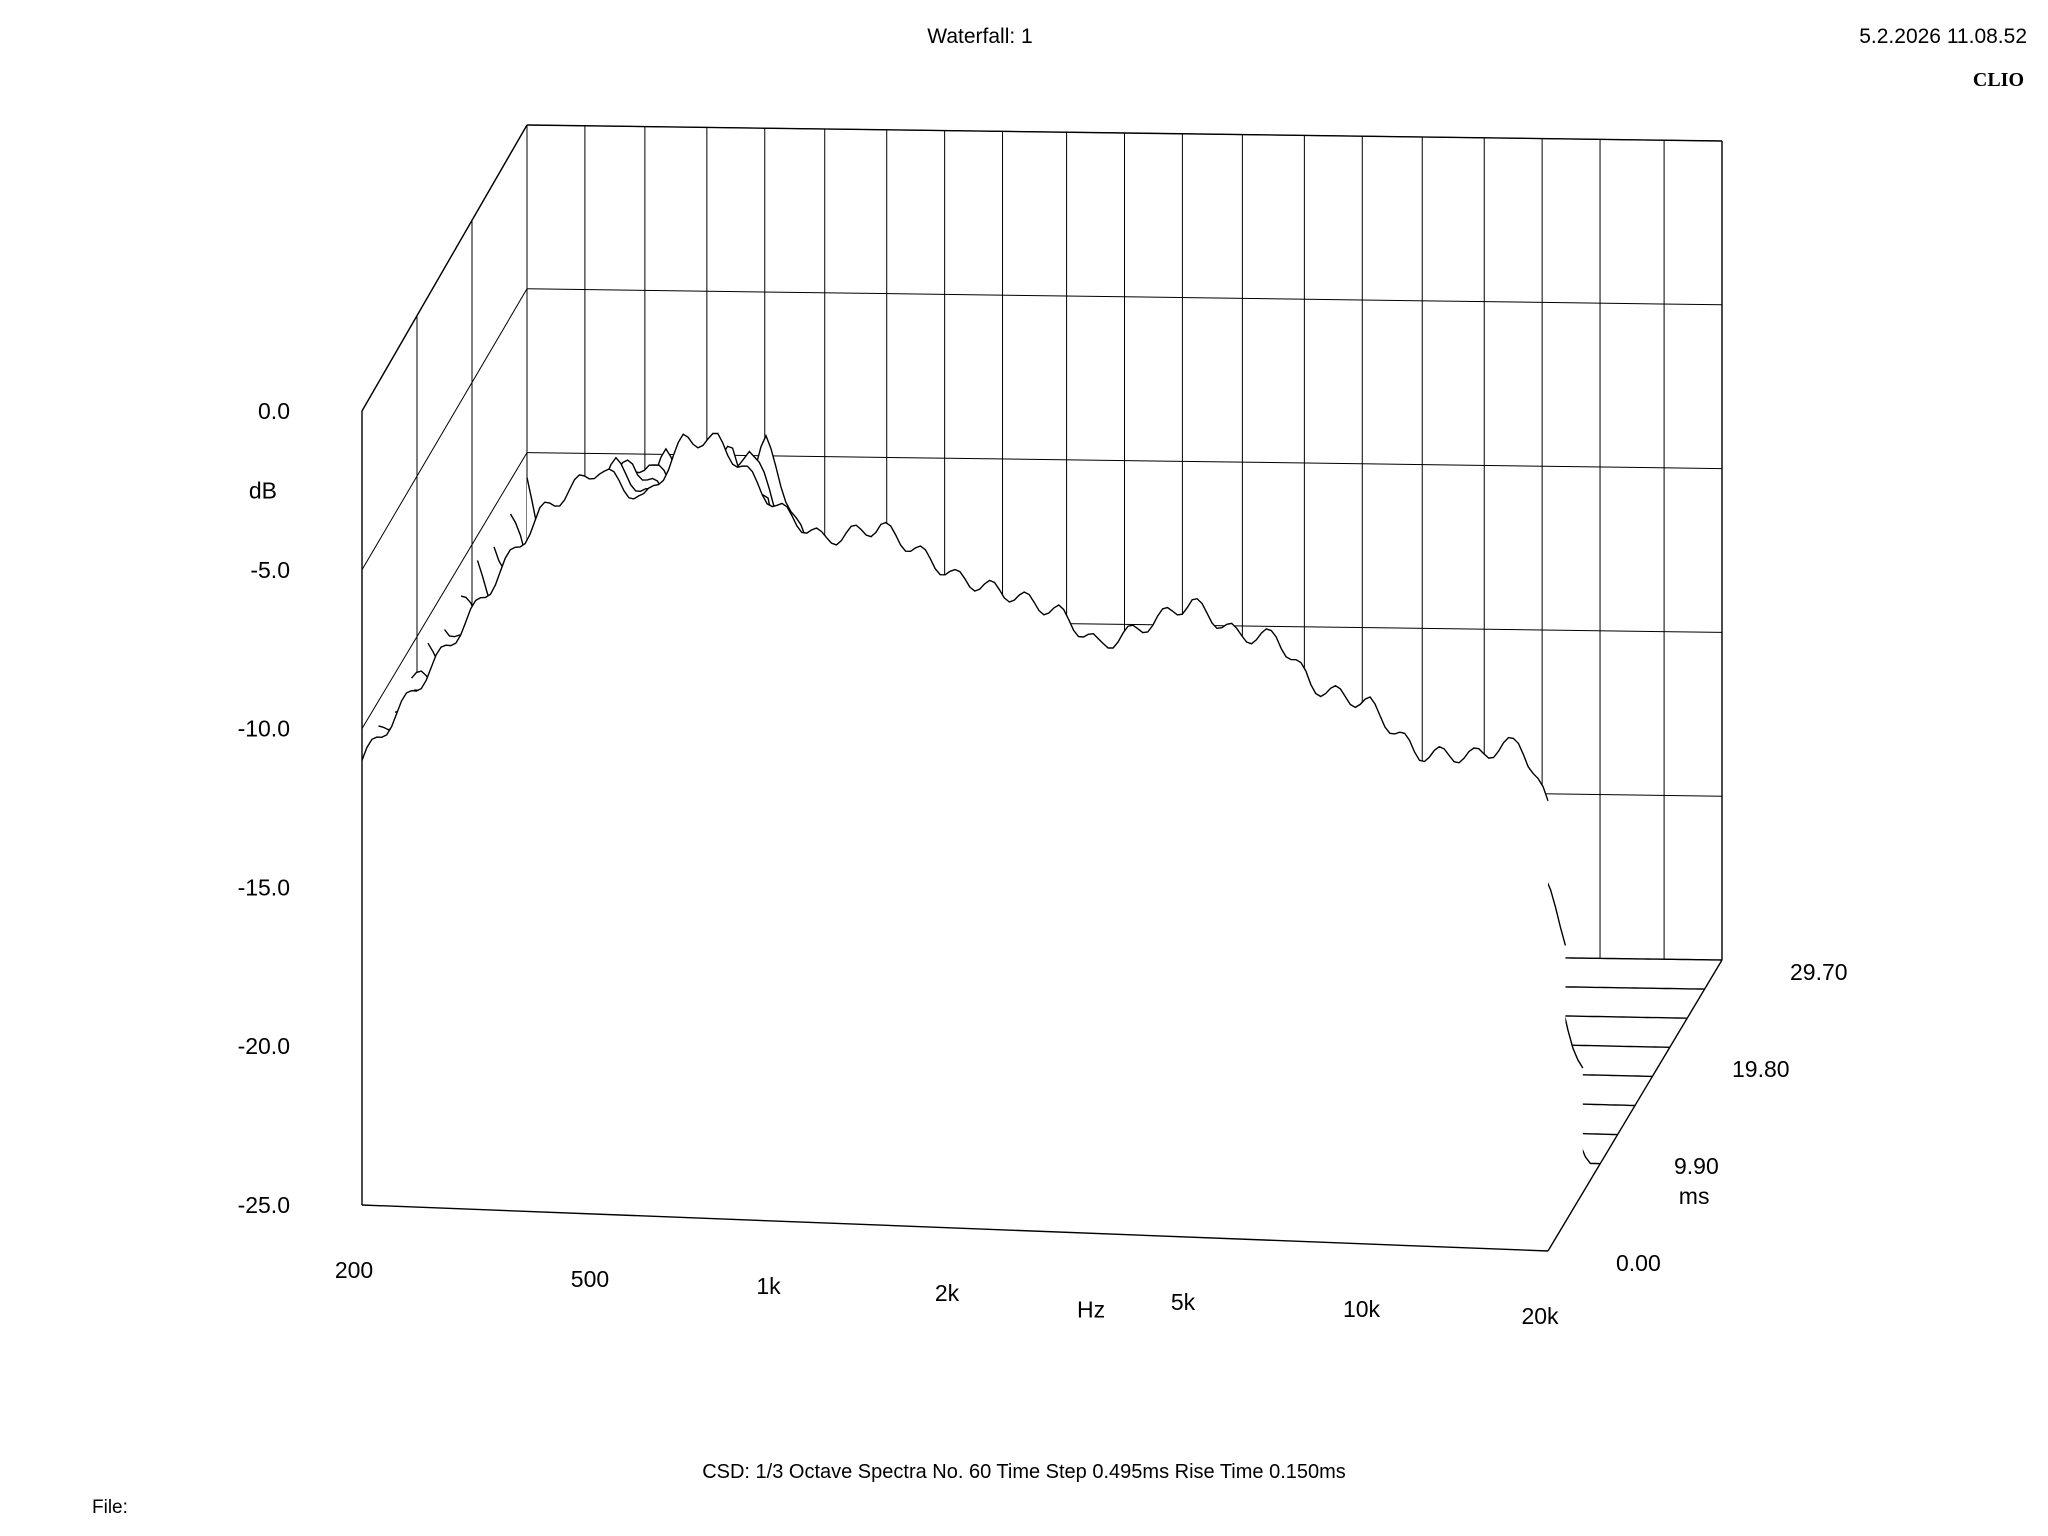 The width and height of the screenshot is (2048, 1536). Describe the element at coordinates (1638, 1263) in the screenshot. I see `z-tick-label: 0.00` at that location.